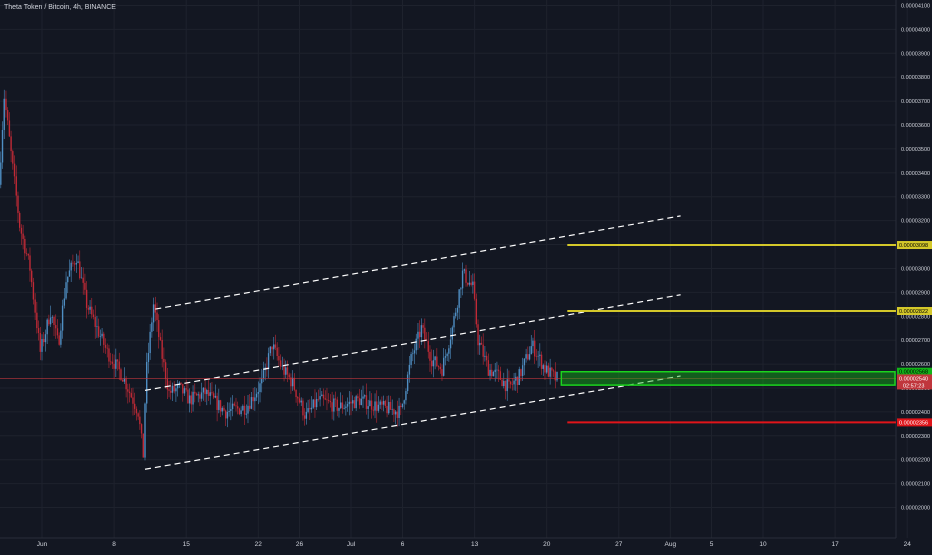  What do you see at coordinates (418, 262) in the screenshot?
I see `channel-line-upper` at bounding box center [418, 262].